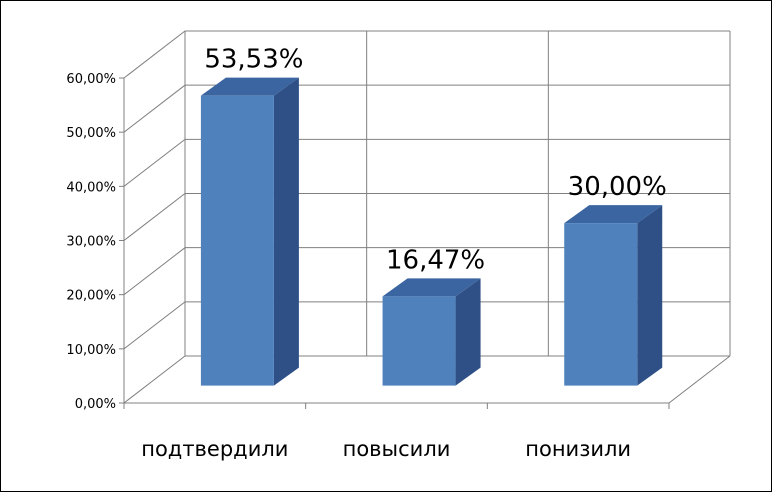 The width and height of the screenshot is (772, 493). What do you see at coordinates (91, 79) in the screenshot?
I see `y-tick-label: 60,00%` at bounding box center [91, 79].